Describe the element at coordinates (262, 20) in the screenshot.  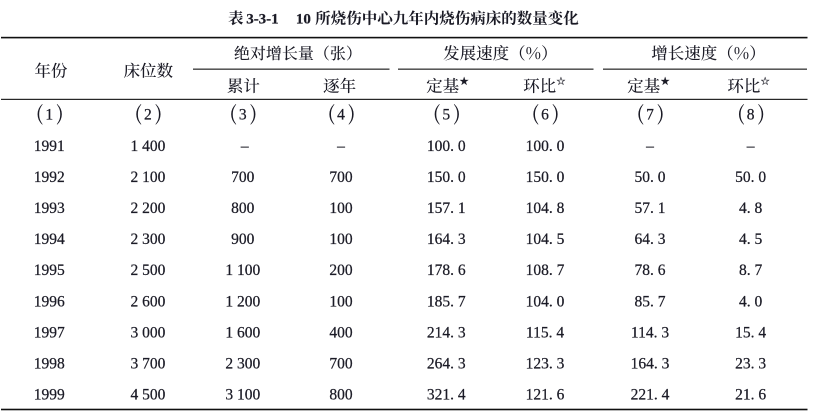
I see `svg-text: 3-3-1` at that location.